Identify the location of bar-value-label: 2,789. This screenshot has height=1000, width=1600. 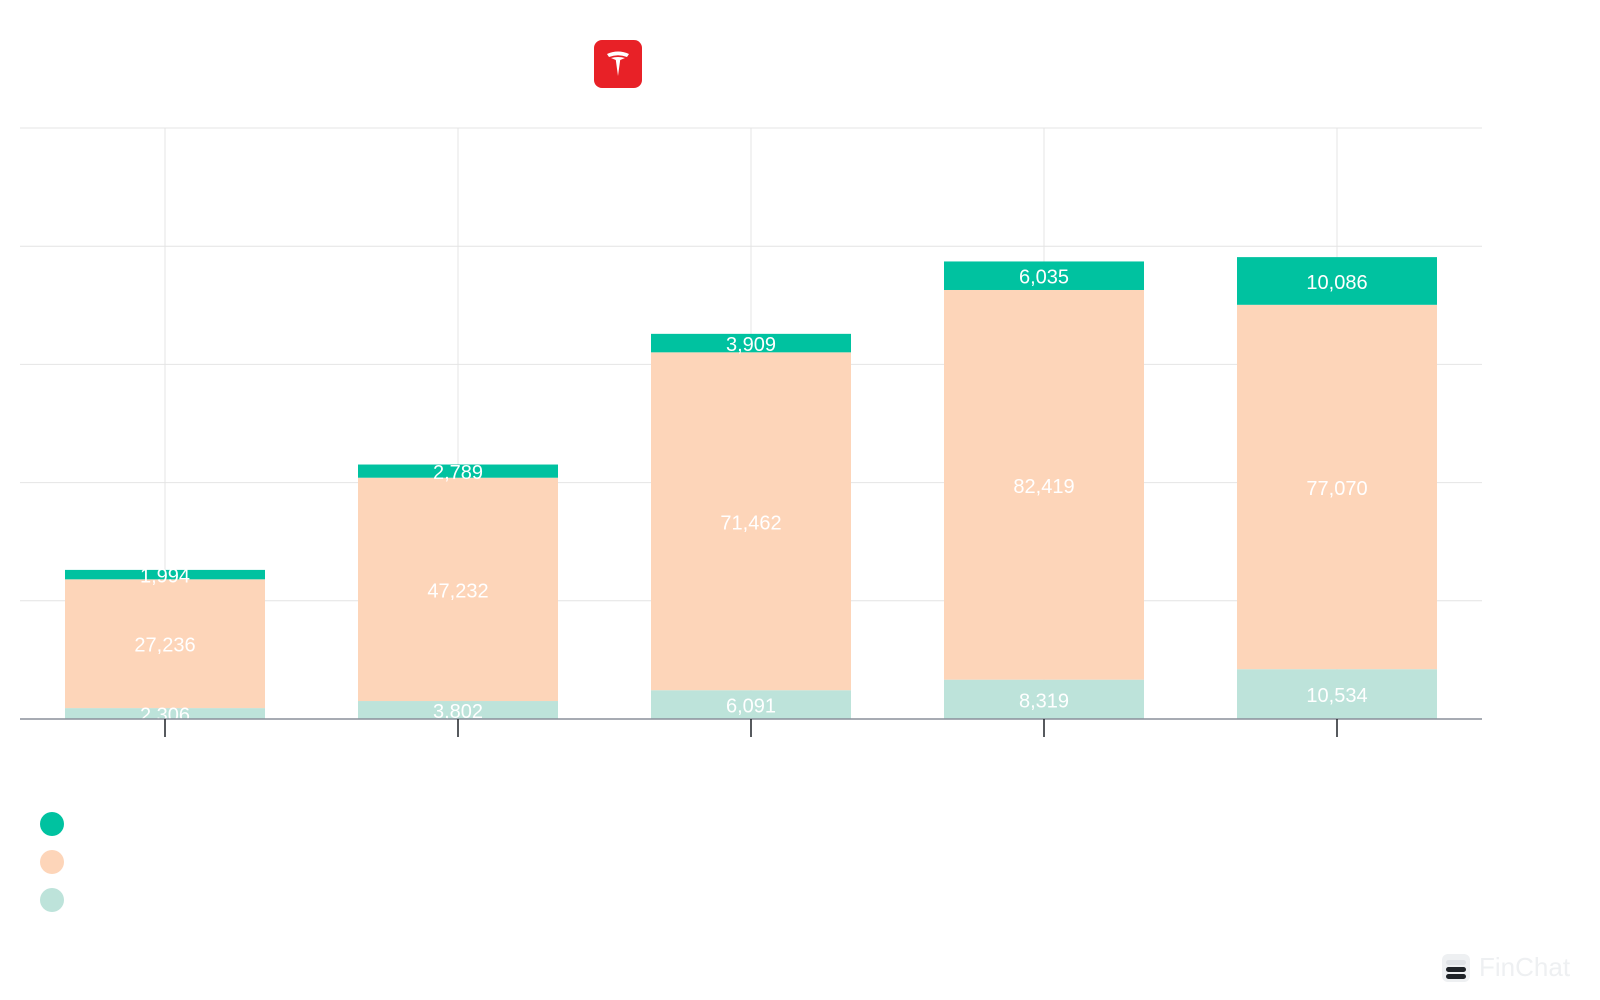
(458, 473).